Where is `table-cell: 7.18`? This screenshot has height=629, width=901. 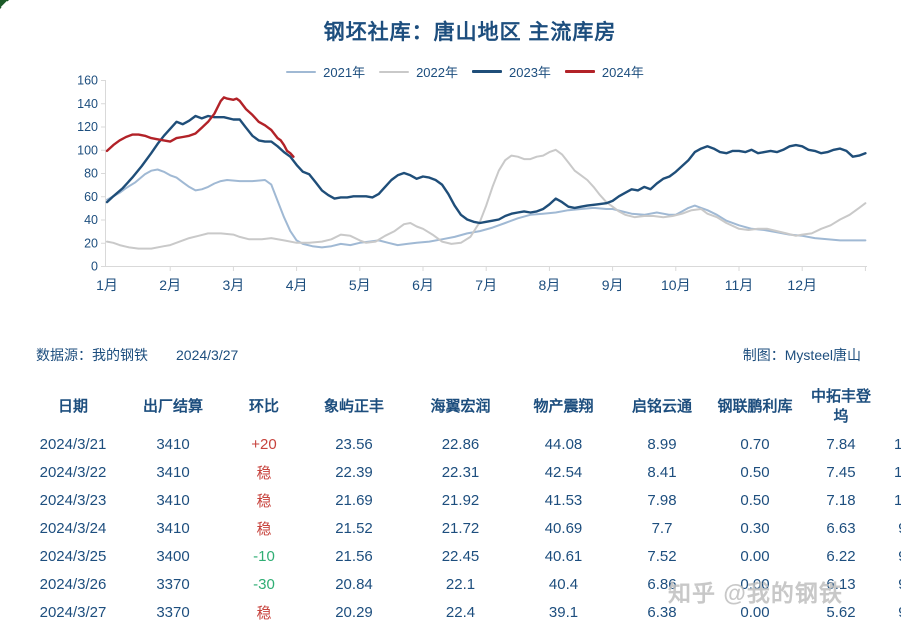 table-cell: 7.18 is located at coordinates (841, 500).